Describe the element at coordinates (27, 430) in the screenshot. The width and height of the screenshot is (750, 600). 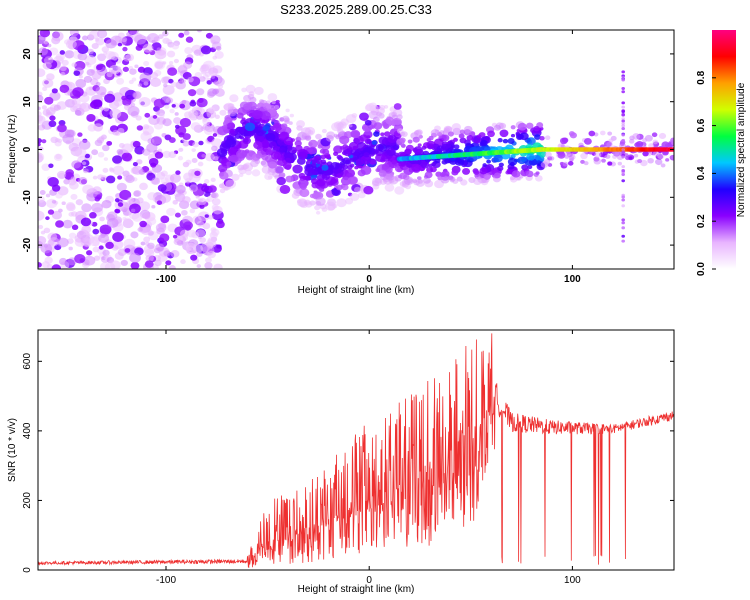
I see `snr-ytick-label: 400` at that location.